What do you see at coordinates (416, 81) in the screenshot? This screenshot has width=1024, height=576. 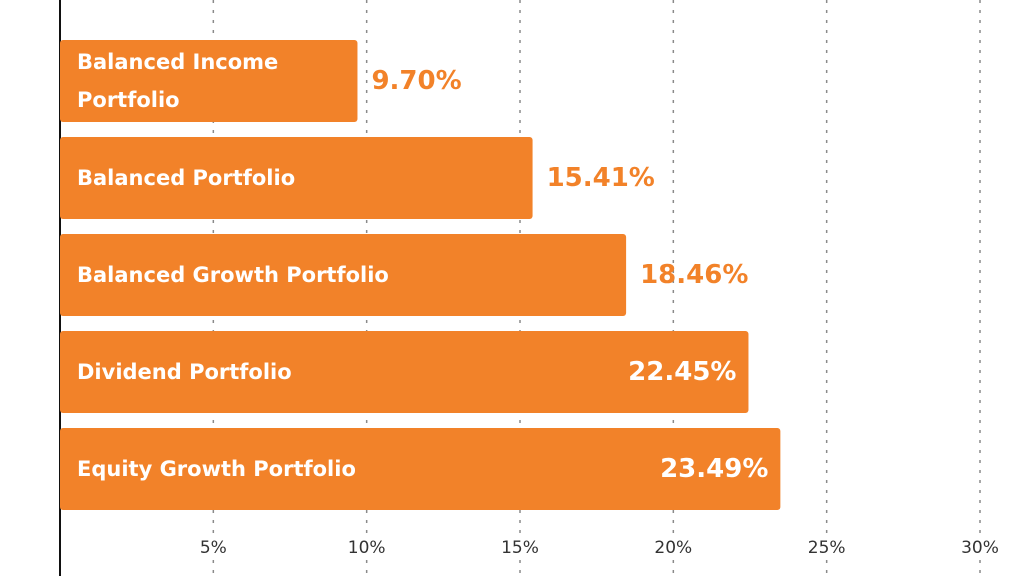 I see `value-label: 9.70%` at bounding box center [416, 81].